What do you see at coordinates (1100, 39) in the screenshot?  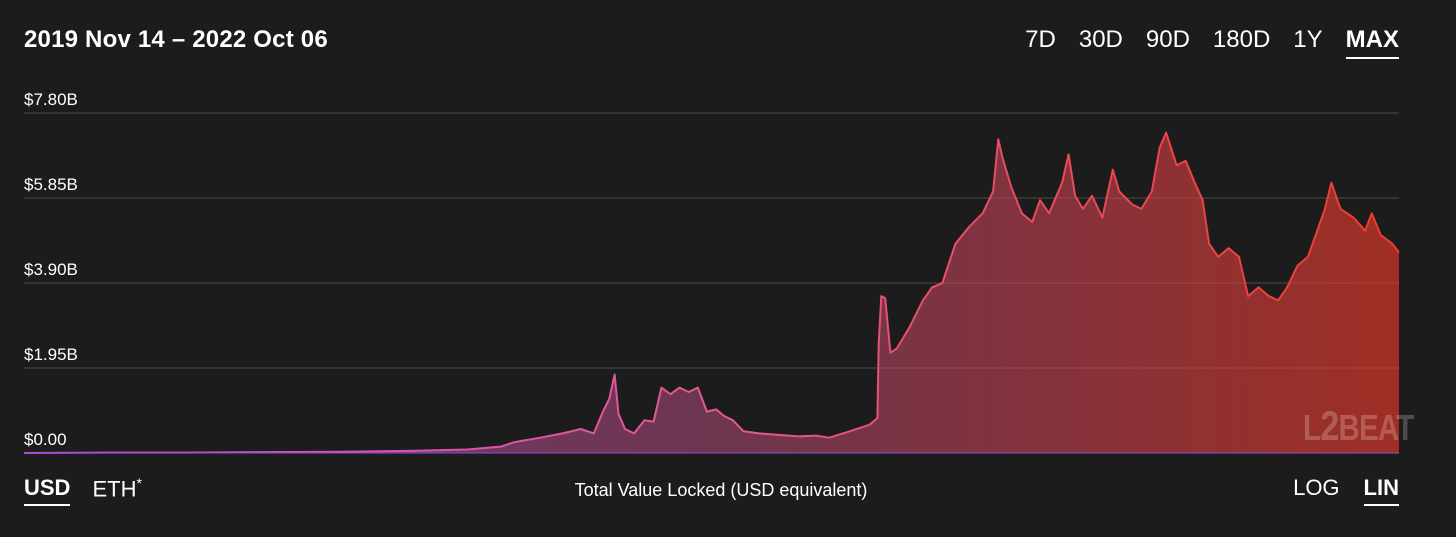 I see `tab-30d: 30D` at bounding box center [1100, 39].